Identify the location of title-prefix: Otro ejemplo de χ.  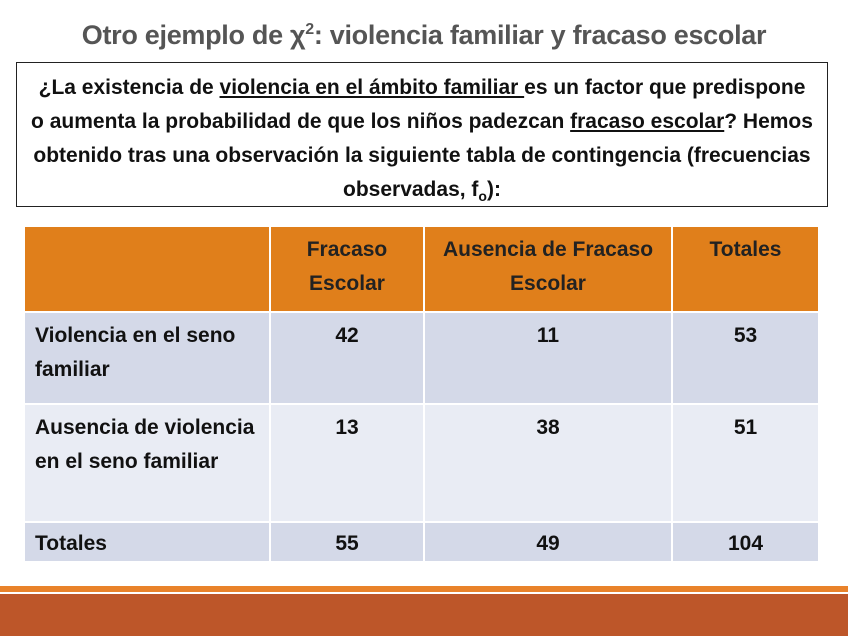
(193, 35).